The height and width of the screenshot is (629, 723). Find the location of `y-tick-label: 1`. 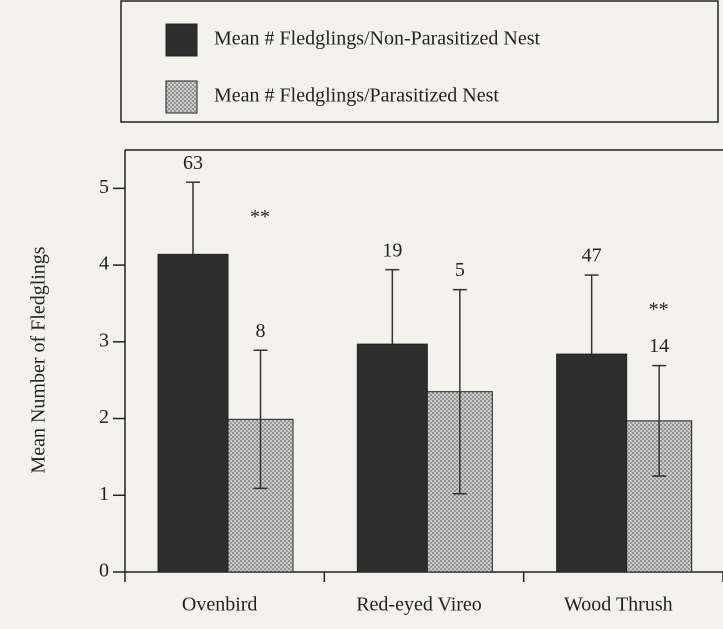

y-tick-label: 1 is located at coordinates (104, 494).